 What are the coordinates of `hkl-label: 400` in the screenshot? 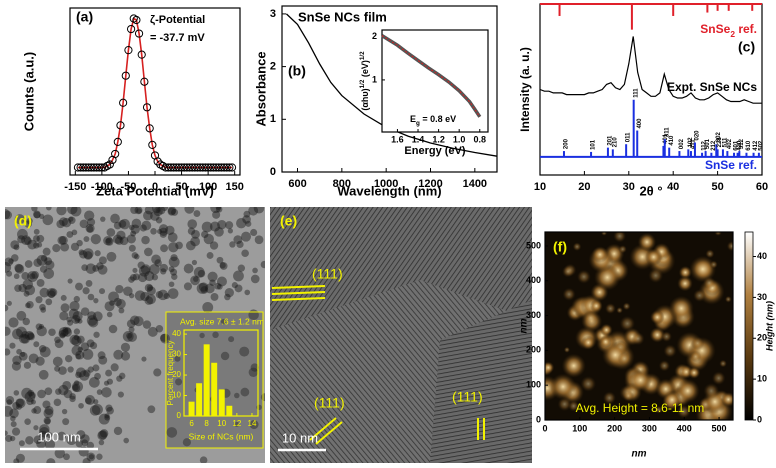 It's located at (640, 123).